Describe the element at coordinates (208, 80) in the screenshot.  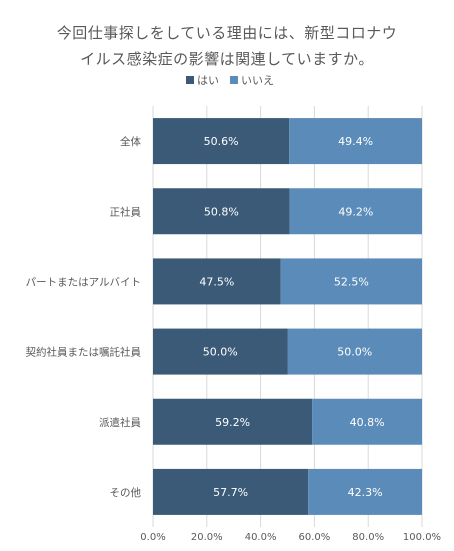
I see `legend-label-yes: はい` at that location.